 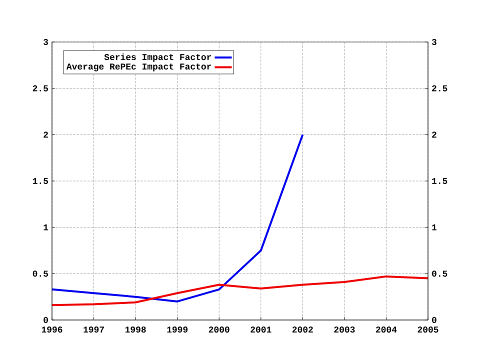 What do you see at coordinates (434, 135) in the screenshot?
I see `y2-tick-label: 2` at bounding box center [434, 135].